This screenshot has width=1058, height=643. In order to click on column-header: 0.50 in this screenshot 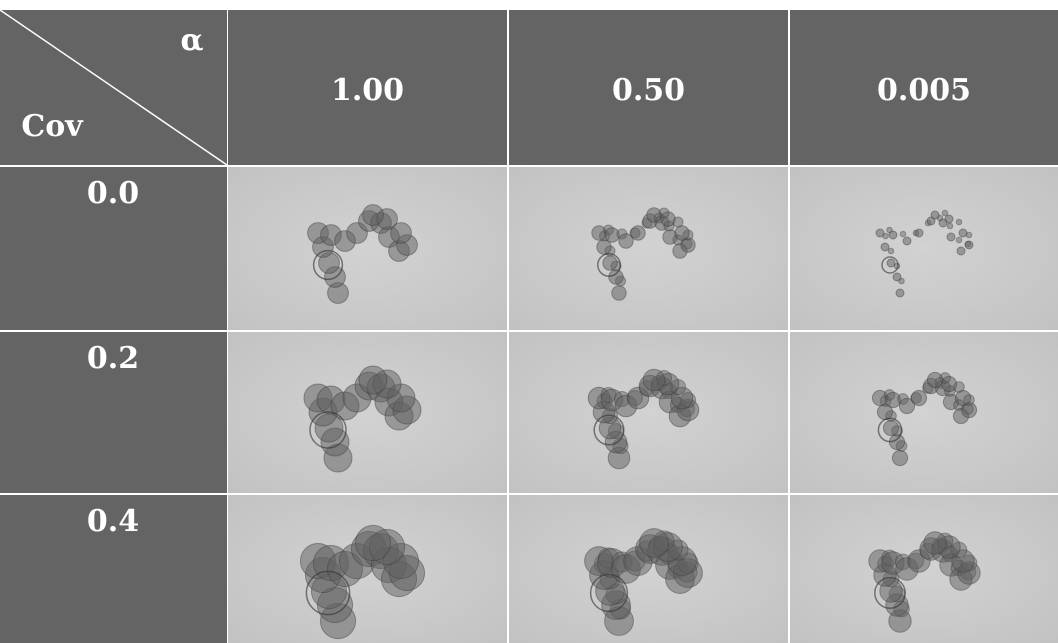, I will do `click(648, 90)`.